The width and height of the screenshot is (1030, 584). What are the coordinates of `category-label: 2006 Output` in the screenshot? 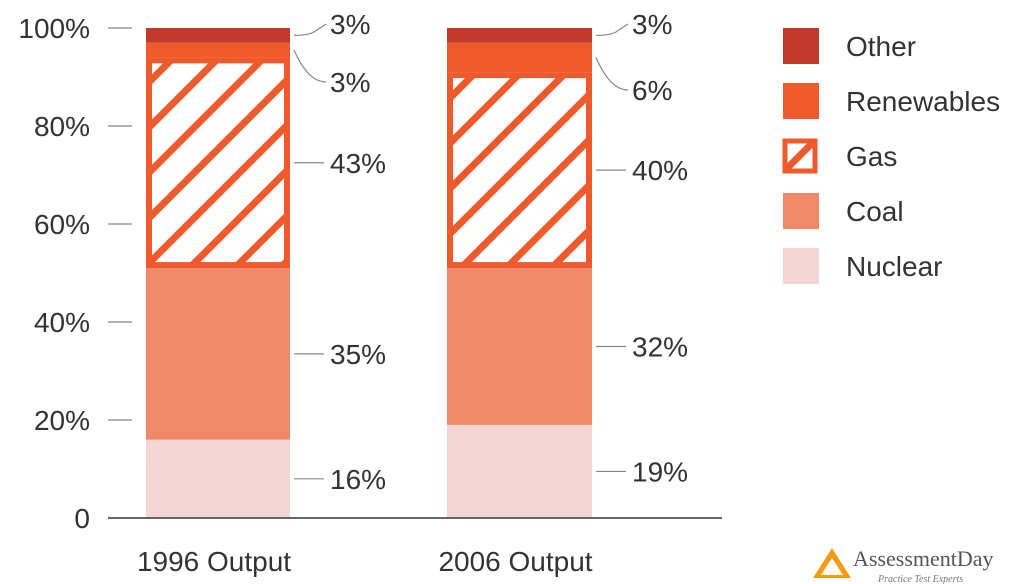 It's located at (515, 561).